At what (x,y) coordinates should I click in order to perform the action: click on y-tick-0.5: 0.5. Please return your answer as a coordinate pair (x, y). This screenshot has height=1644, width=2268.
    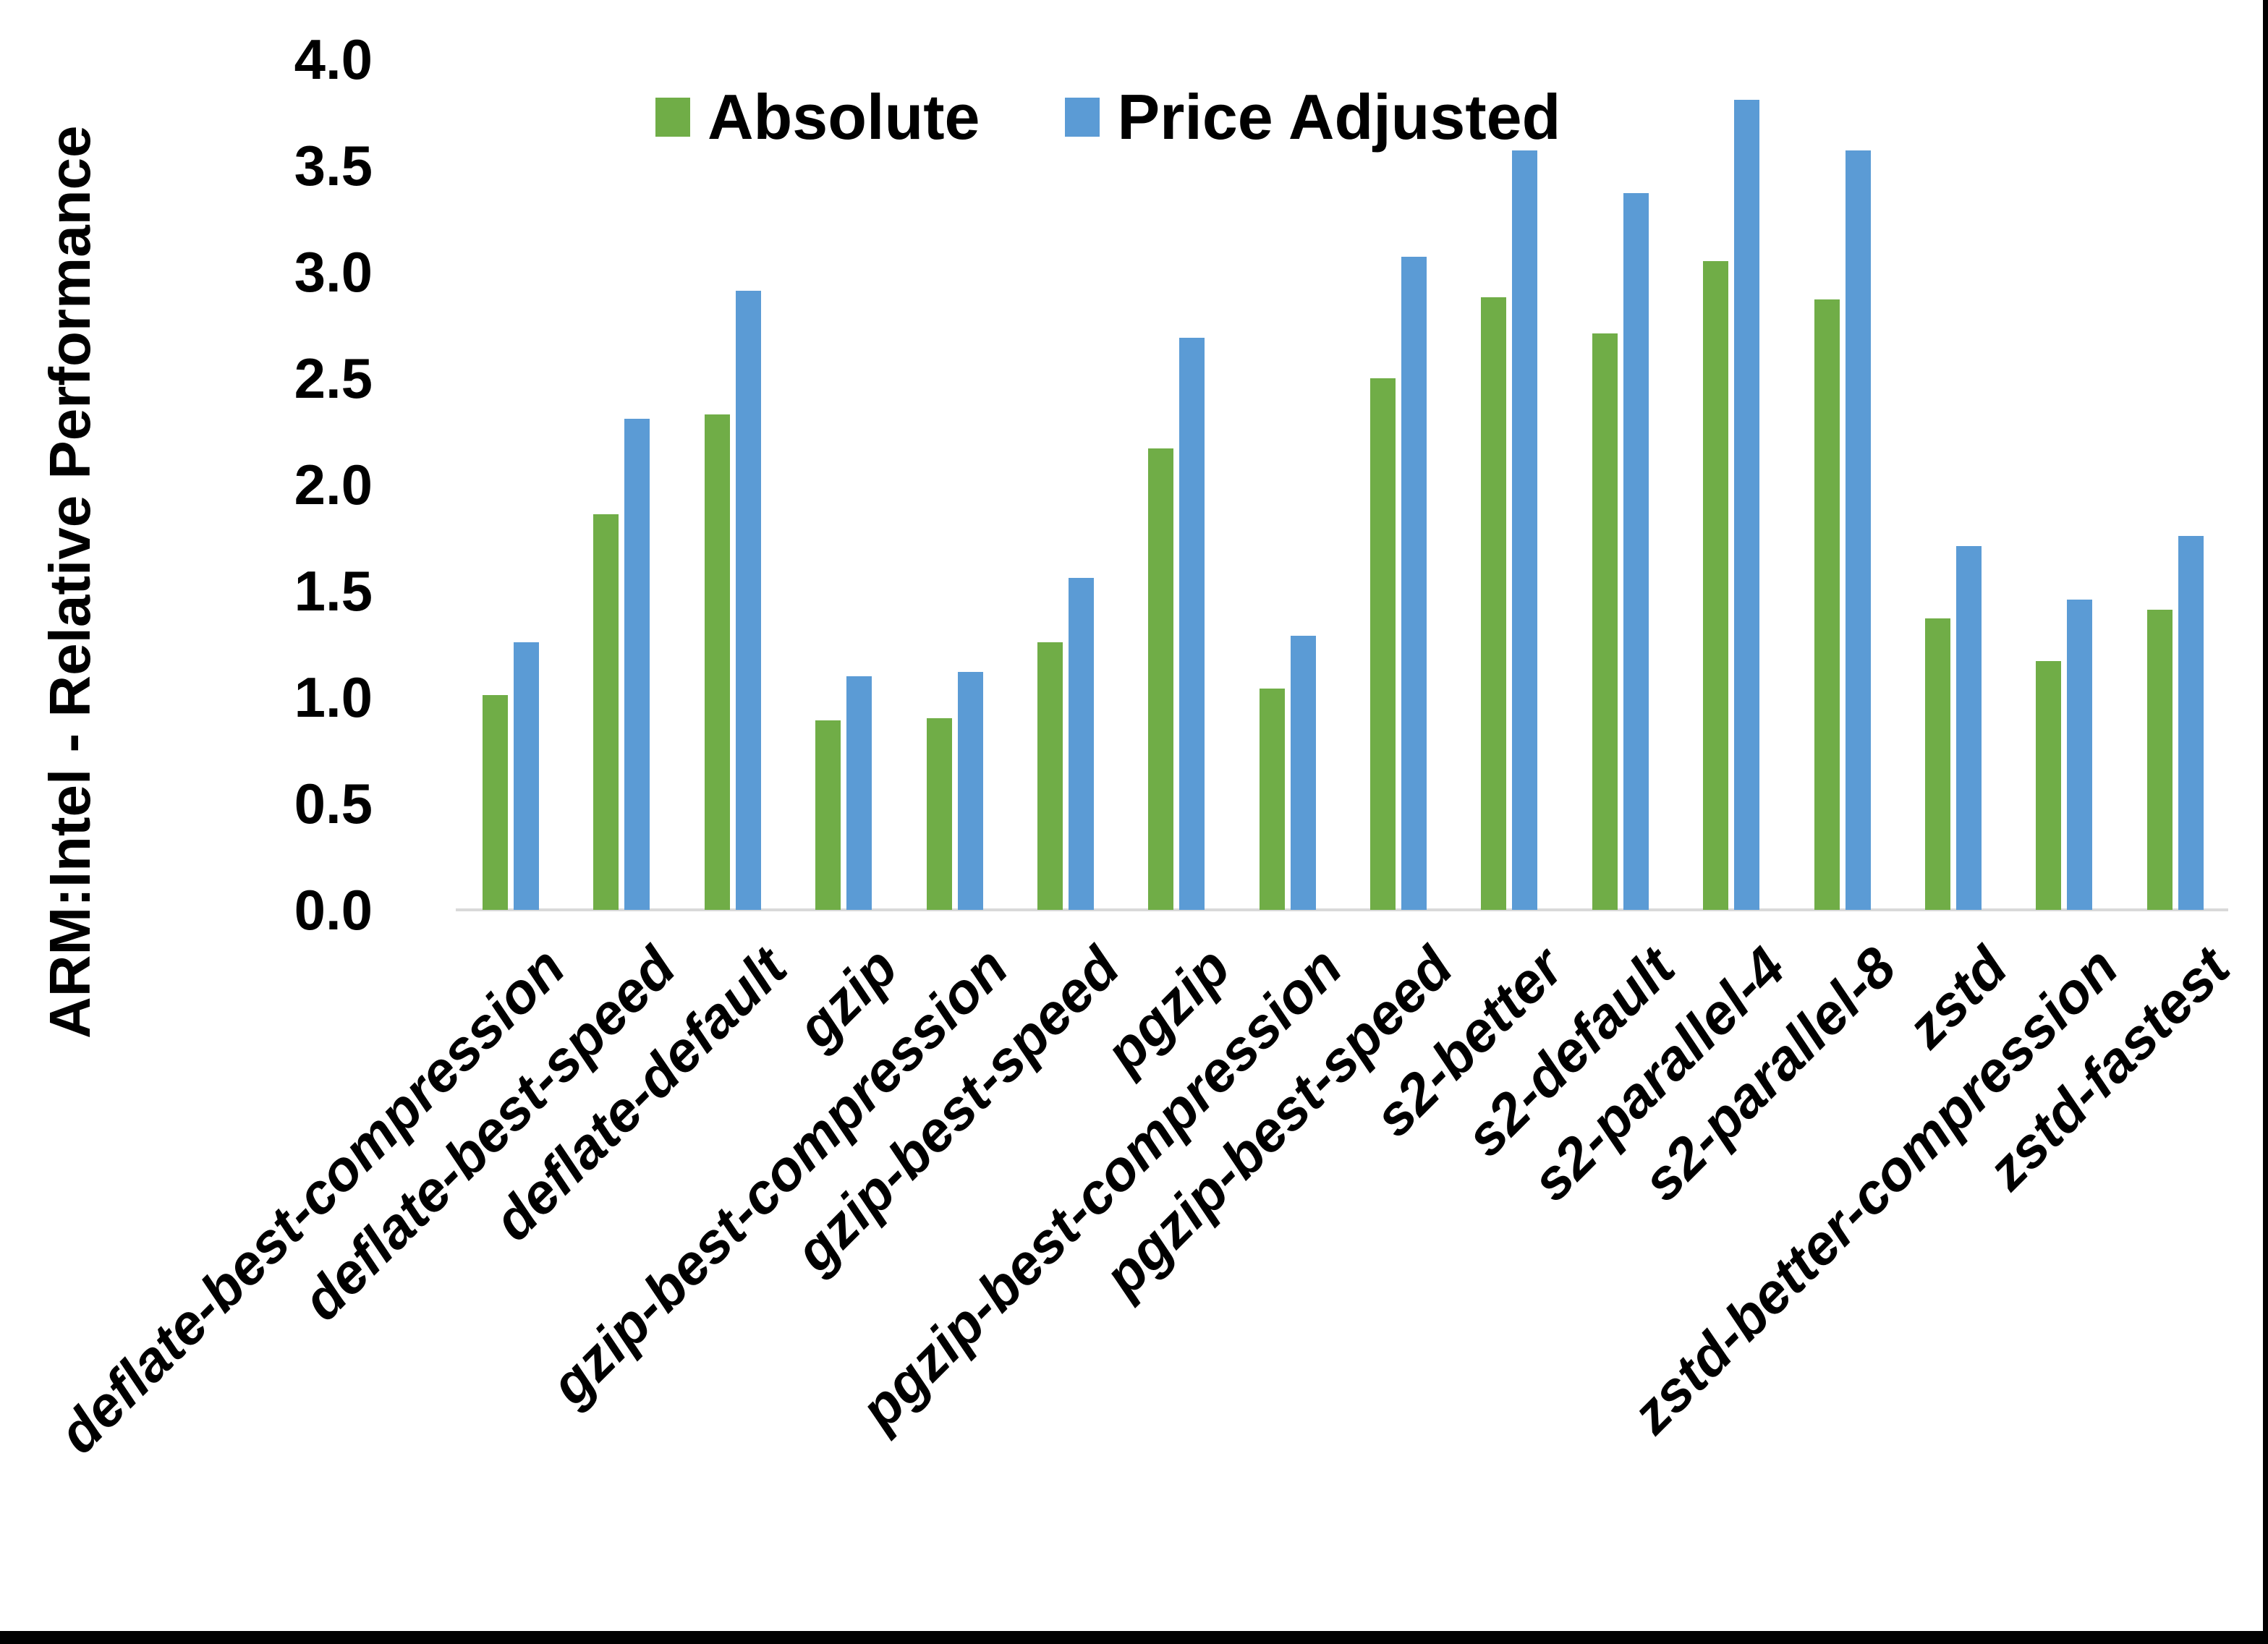
    Looking at the image, I should click on (333, 803).